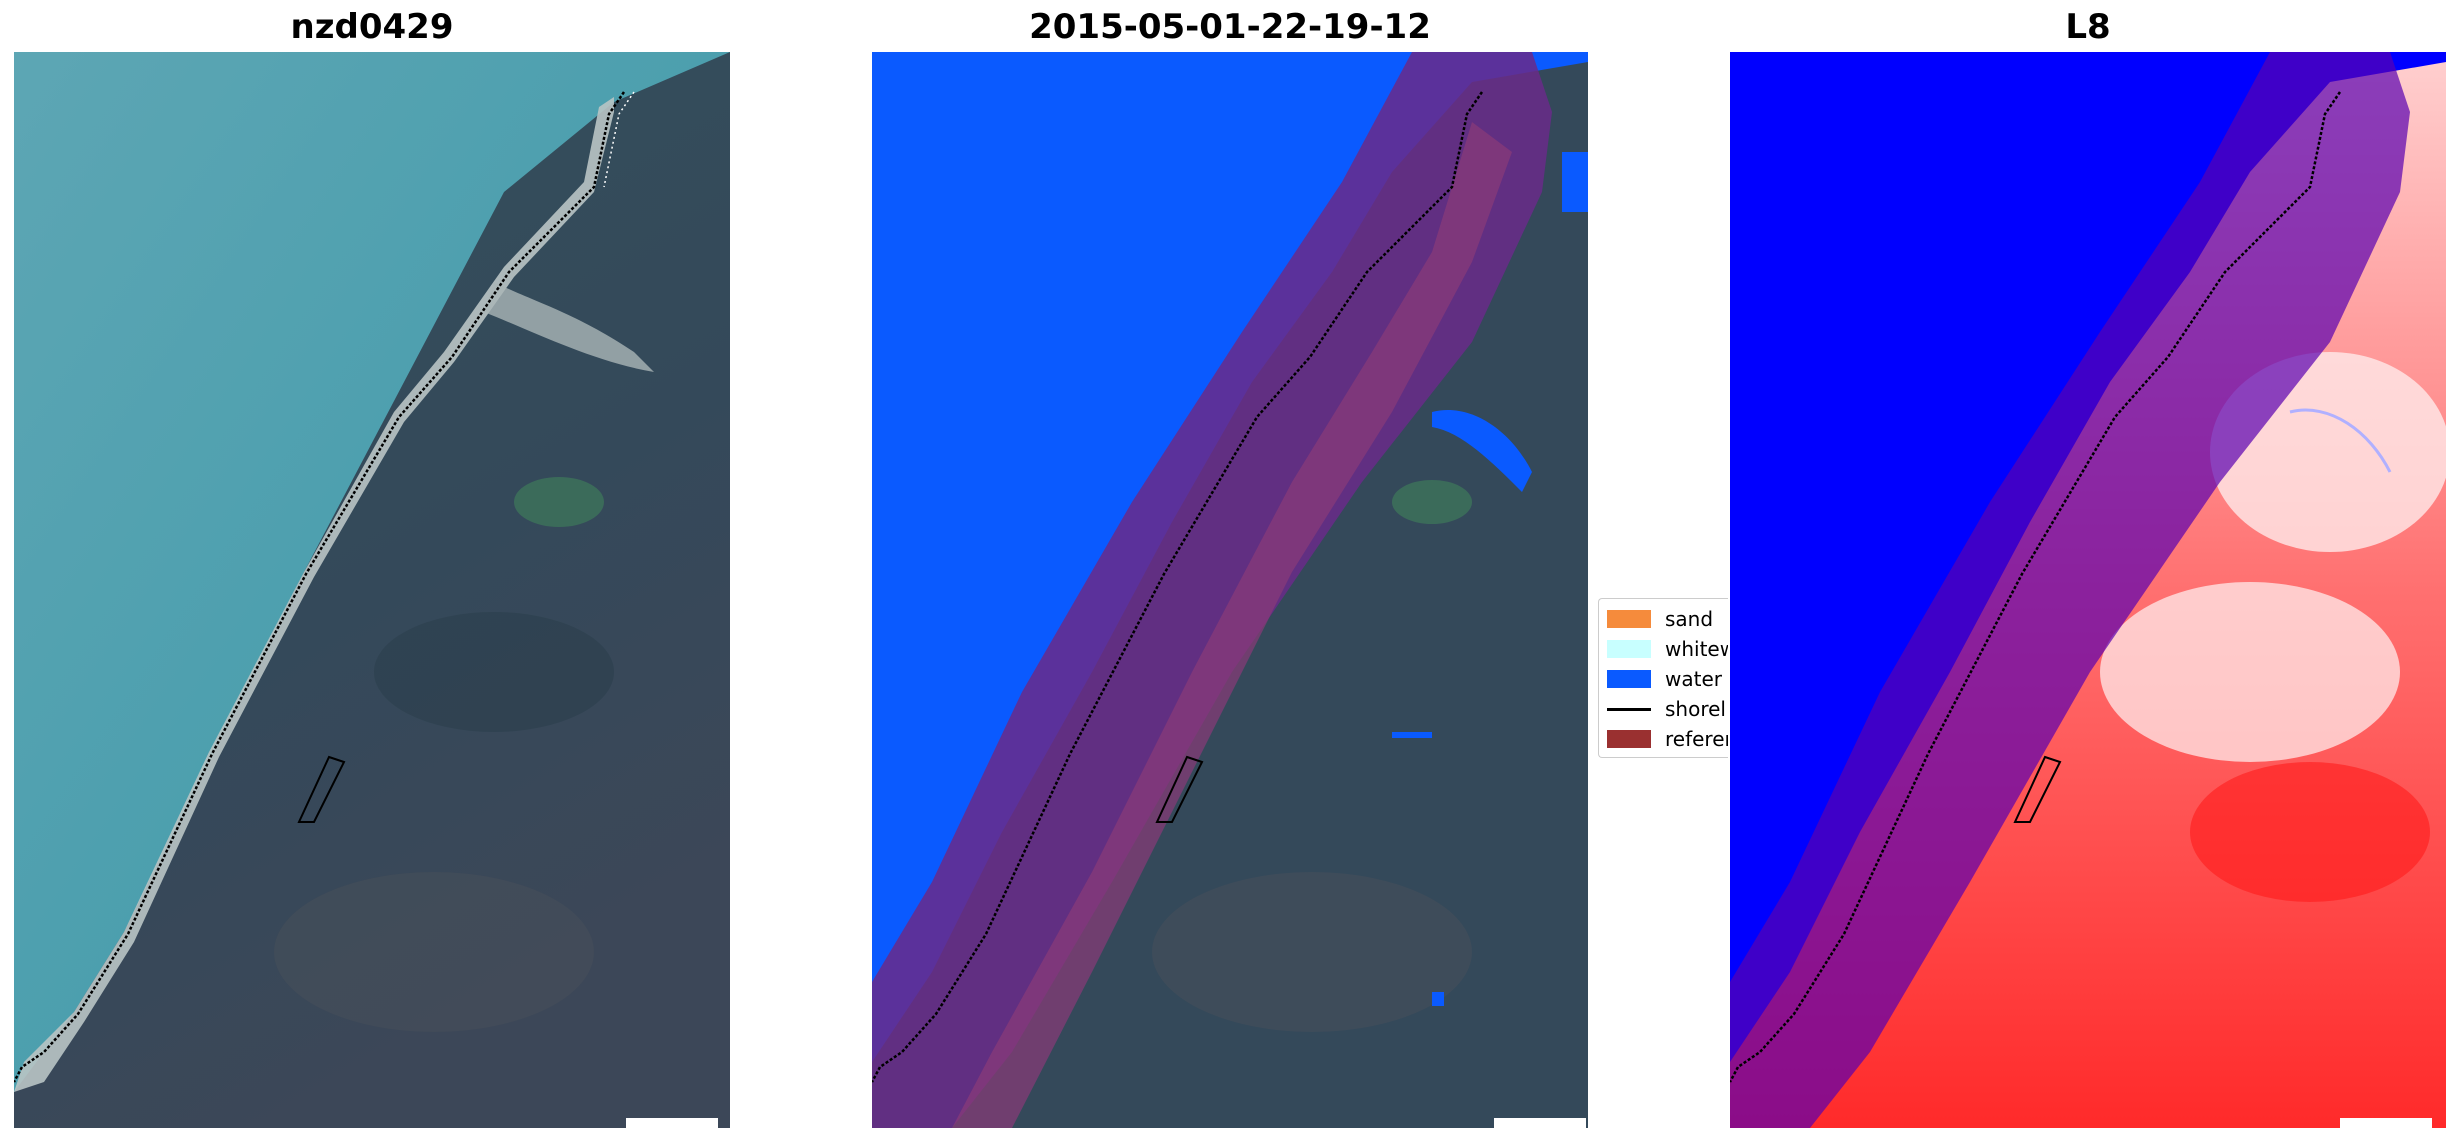 This screenshot has height=1140, width=2460. I want to click on panel-title-classified: 2015-05-01-22-19-12, so click(1230, 27).